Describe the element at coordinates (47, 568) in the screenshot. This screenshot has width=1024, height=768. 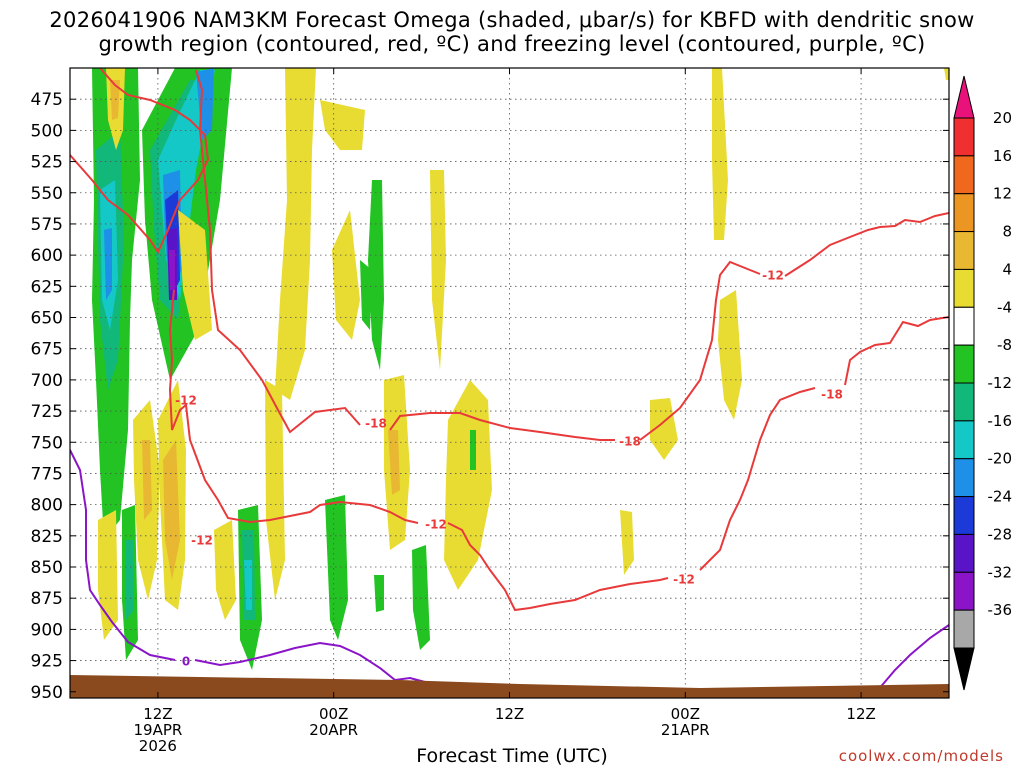
I see `y-tick-label: 850` at that location.